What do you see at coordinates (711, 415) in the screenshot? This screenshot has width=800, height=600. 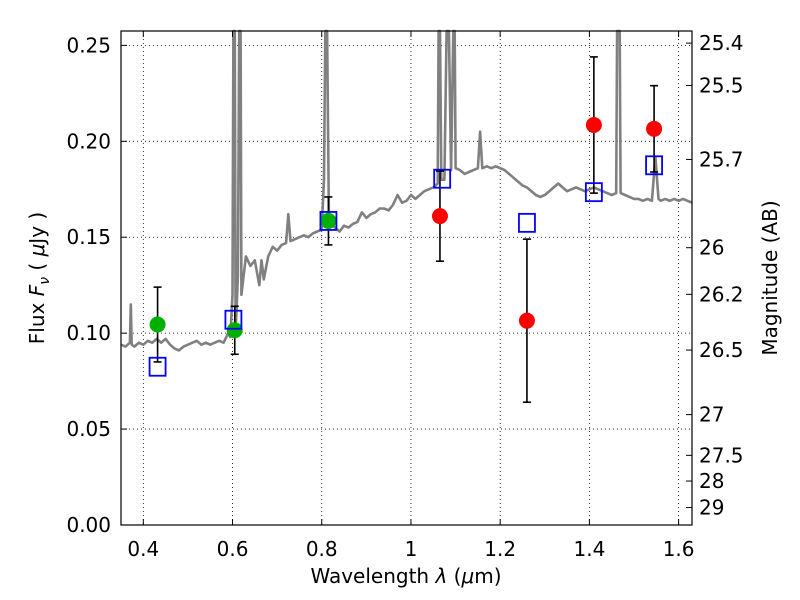 I see `mag-tick-label: 27` at bounding box center [711, 415].